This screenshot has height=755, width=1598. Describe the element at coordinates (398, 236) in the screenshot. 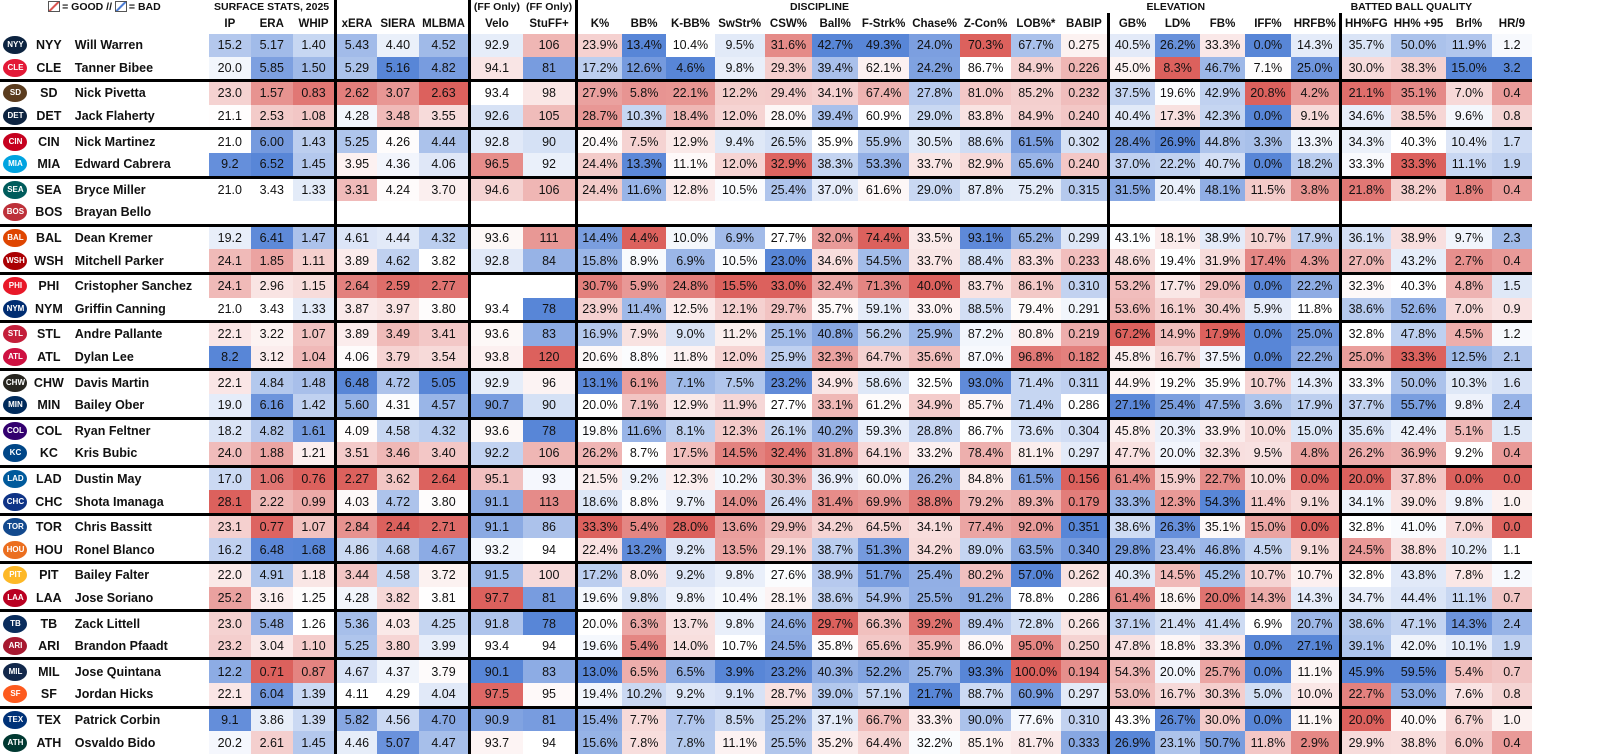

I see `stat-cell: 4.44` at that location.